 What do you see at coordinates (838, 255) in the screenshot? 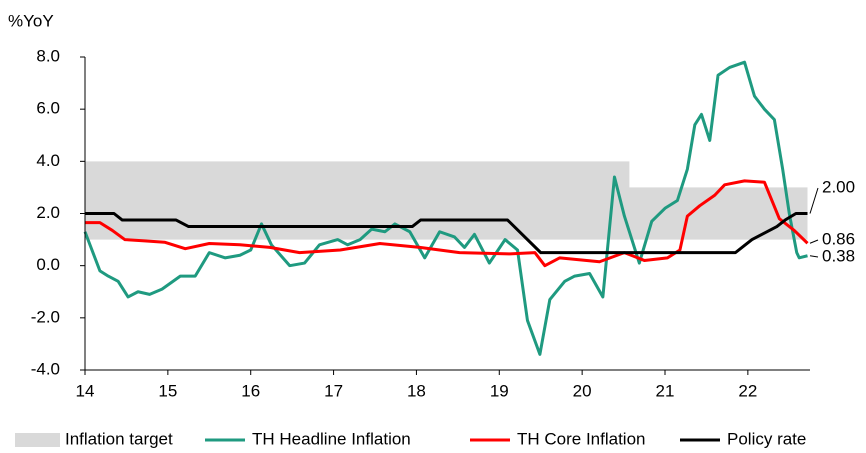
I see `end-label: 0.38` at bounding box center [838, 255].